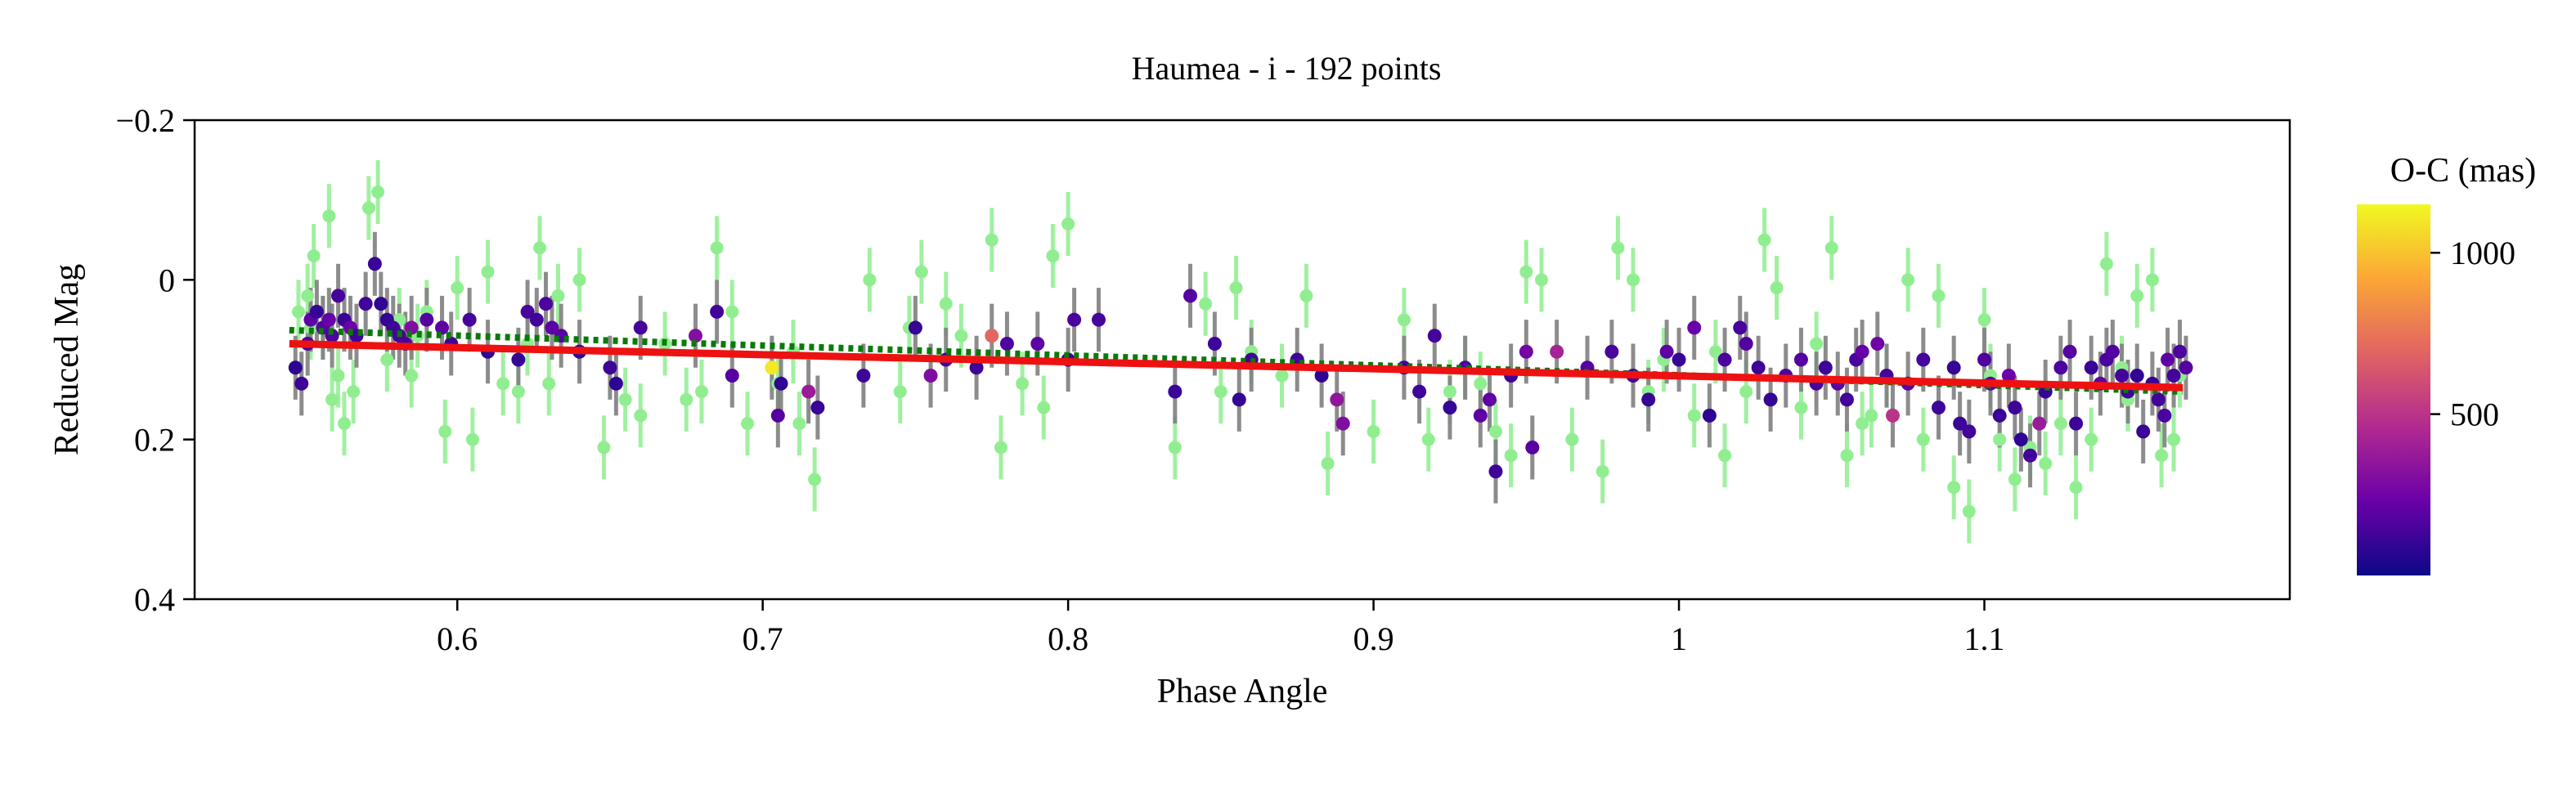 Image resolution: width=2576 pixels, height=797 pixels. I want to click on colorbar: O-C (mas) 500 1000, so click(2446, 363).